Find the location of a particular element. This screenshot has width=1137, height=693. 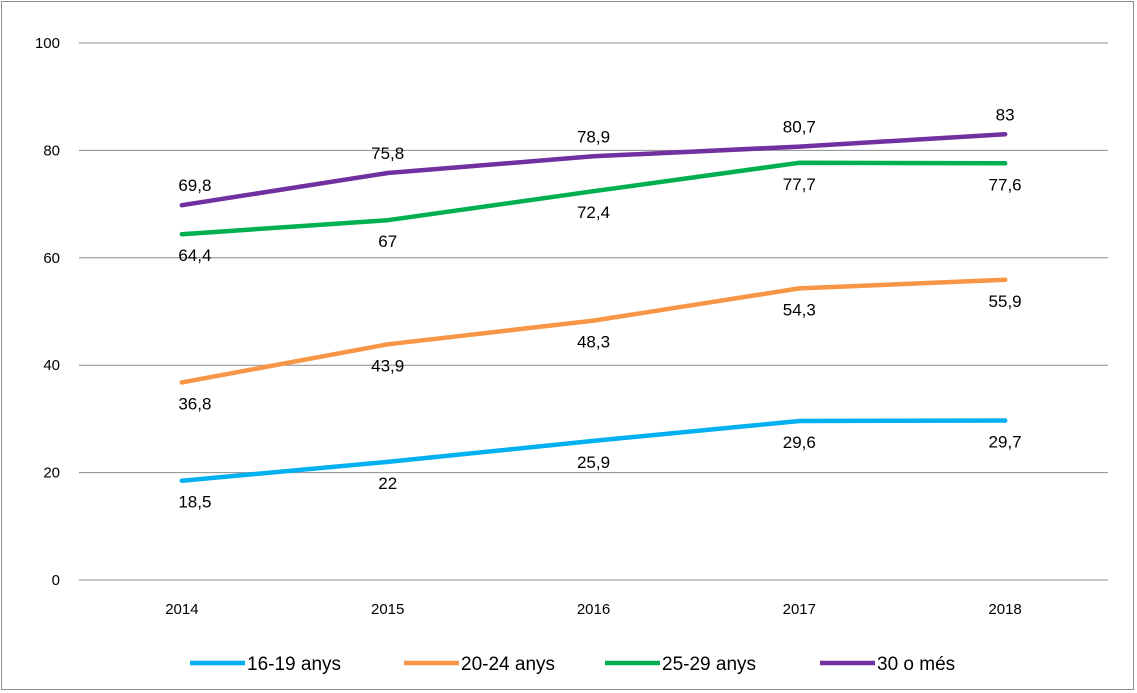

data-label: 36,8 is located at coordinates (194, 403).